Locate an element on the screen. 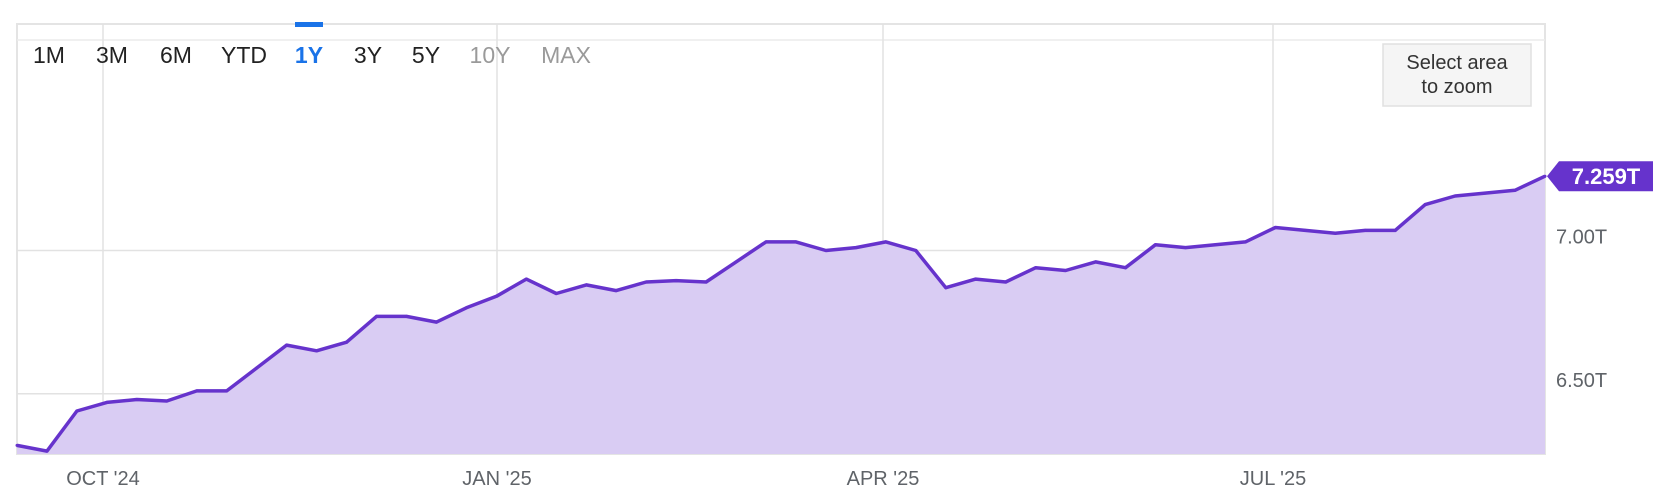 The image size is (1660, 502). range-button-3y: 3Y is located at coordinates (368, 55).